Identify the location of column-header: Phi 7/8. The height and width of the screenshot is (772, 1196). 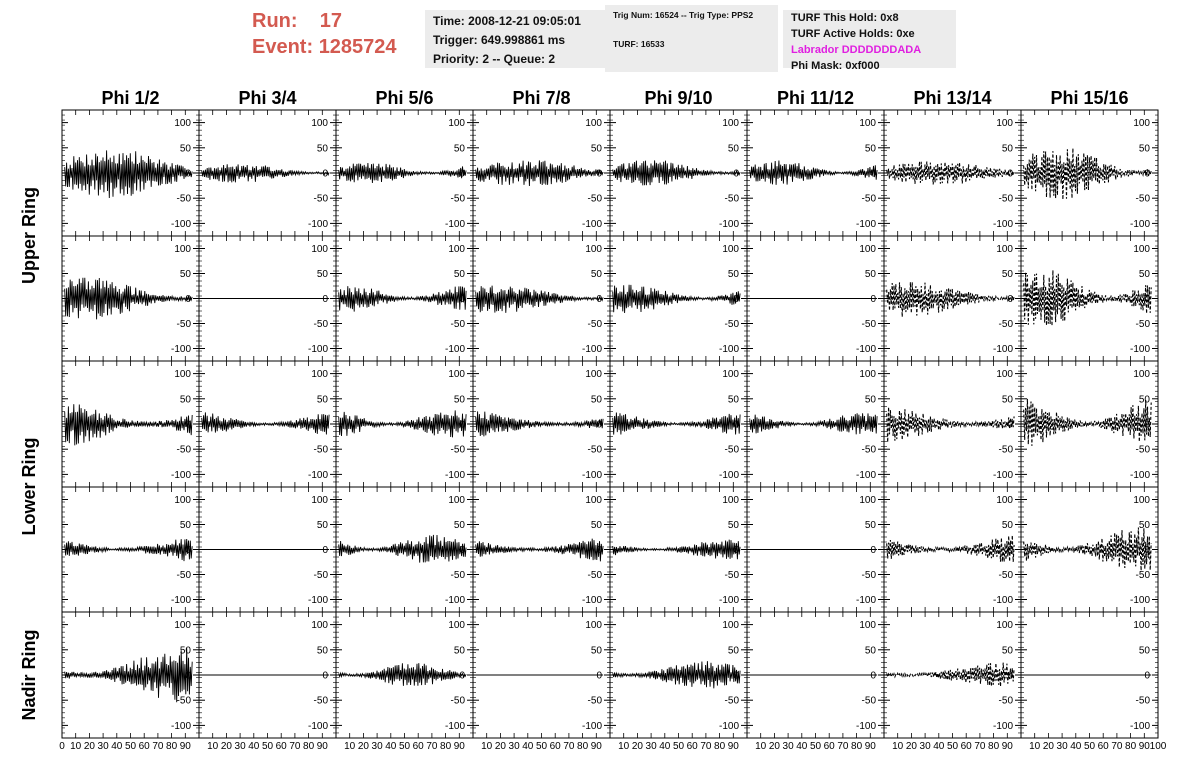
(541, 98).